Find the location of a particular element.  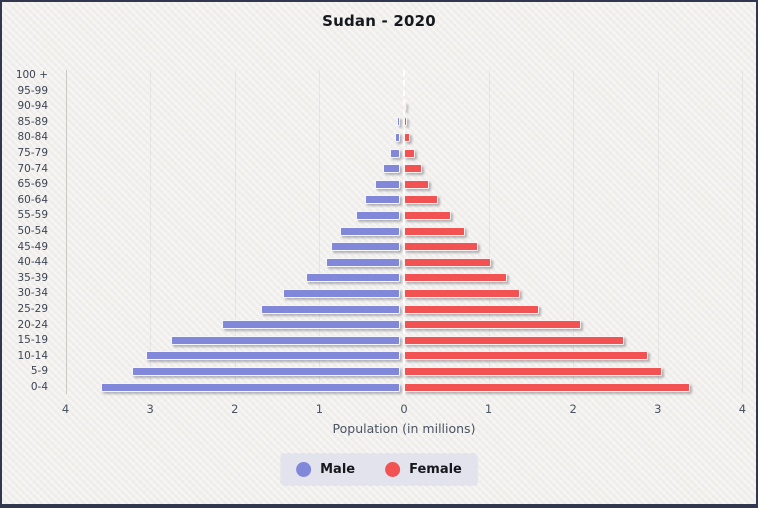

legend-item-male: Male is located at coordinates (325, 469).